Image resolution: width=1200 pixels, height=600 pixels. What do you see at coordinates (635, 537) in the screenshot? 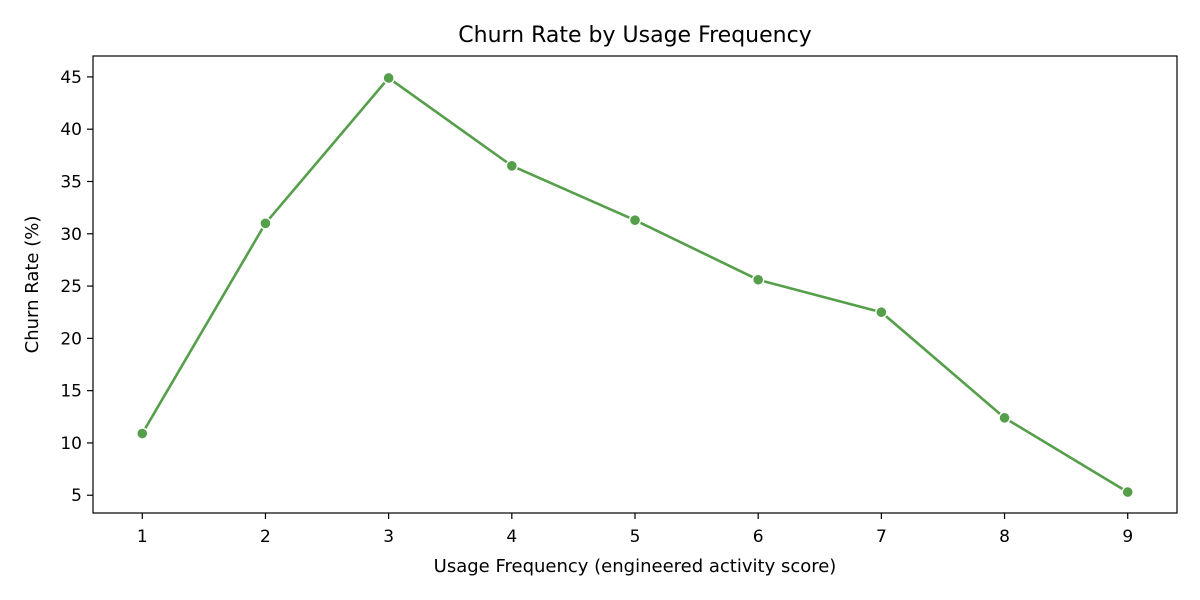
I see `x-tick-label: 5` at bounding box center [635, 537].